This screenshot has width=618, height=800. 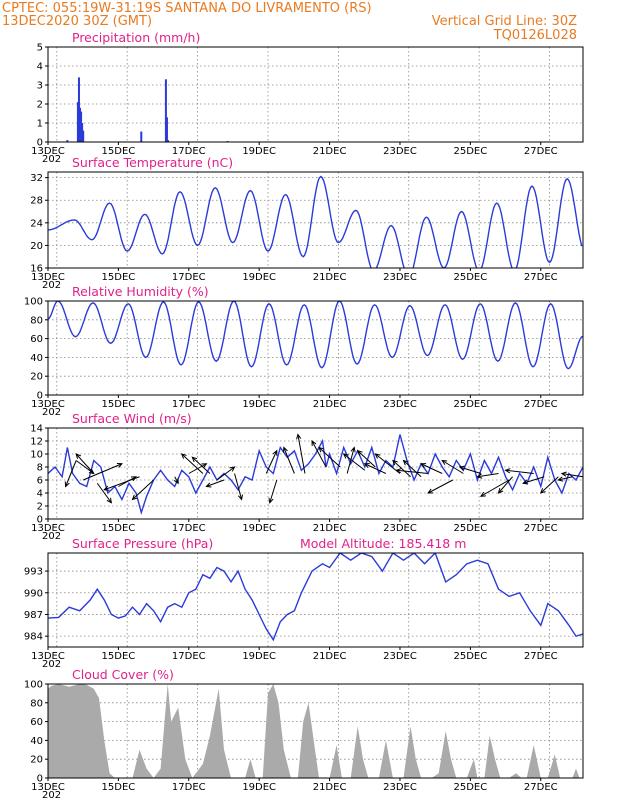 What do you see at coordinates (400, 151) in the screenshot?
I see `precipitation-xtick-label: 23DEC` at bounding box center [400, 151].